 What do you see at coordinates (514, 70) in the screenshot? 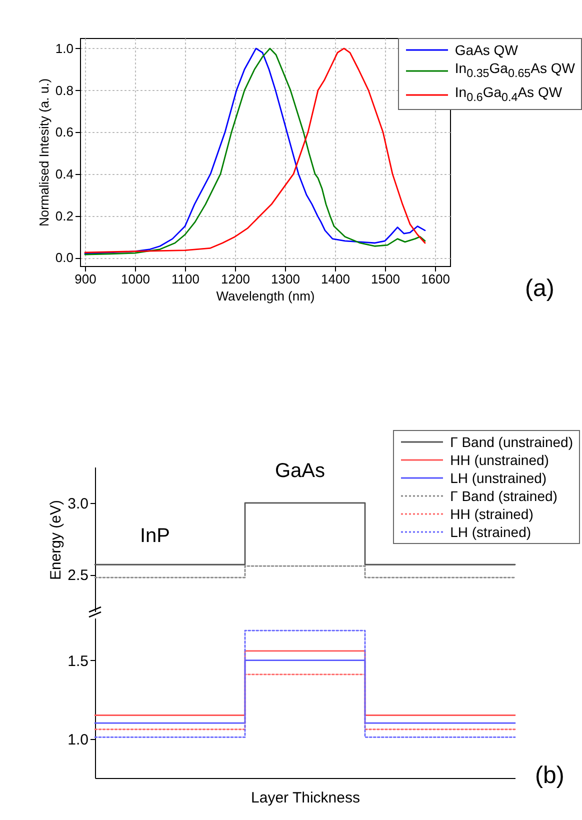
I see `legend-label: In$_{0.35}$Ga$_{0.65}$As QW` at bounding box center [514, 70].